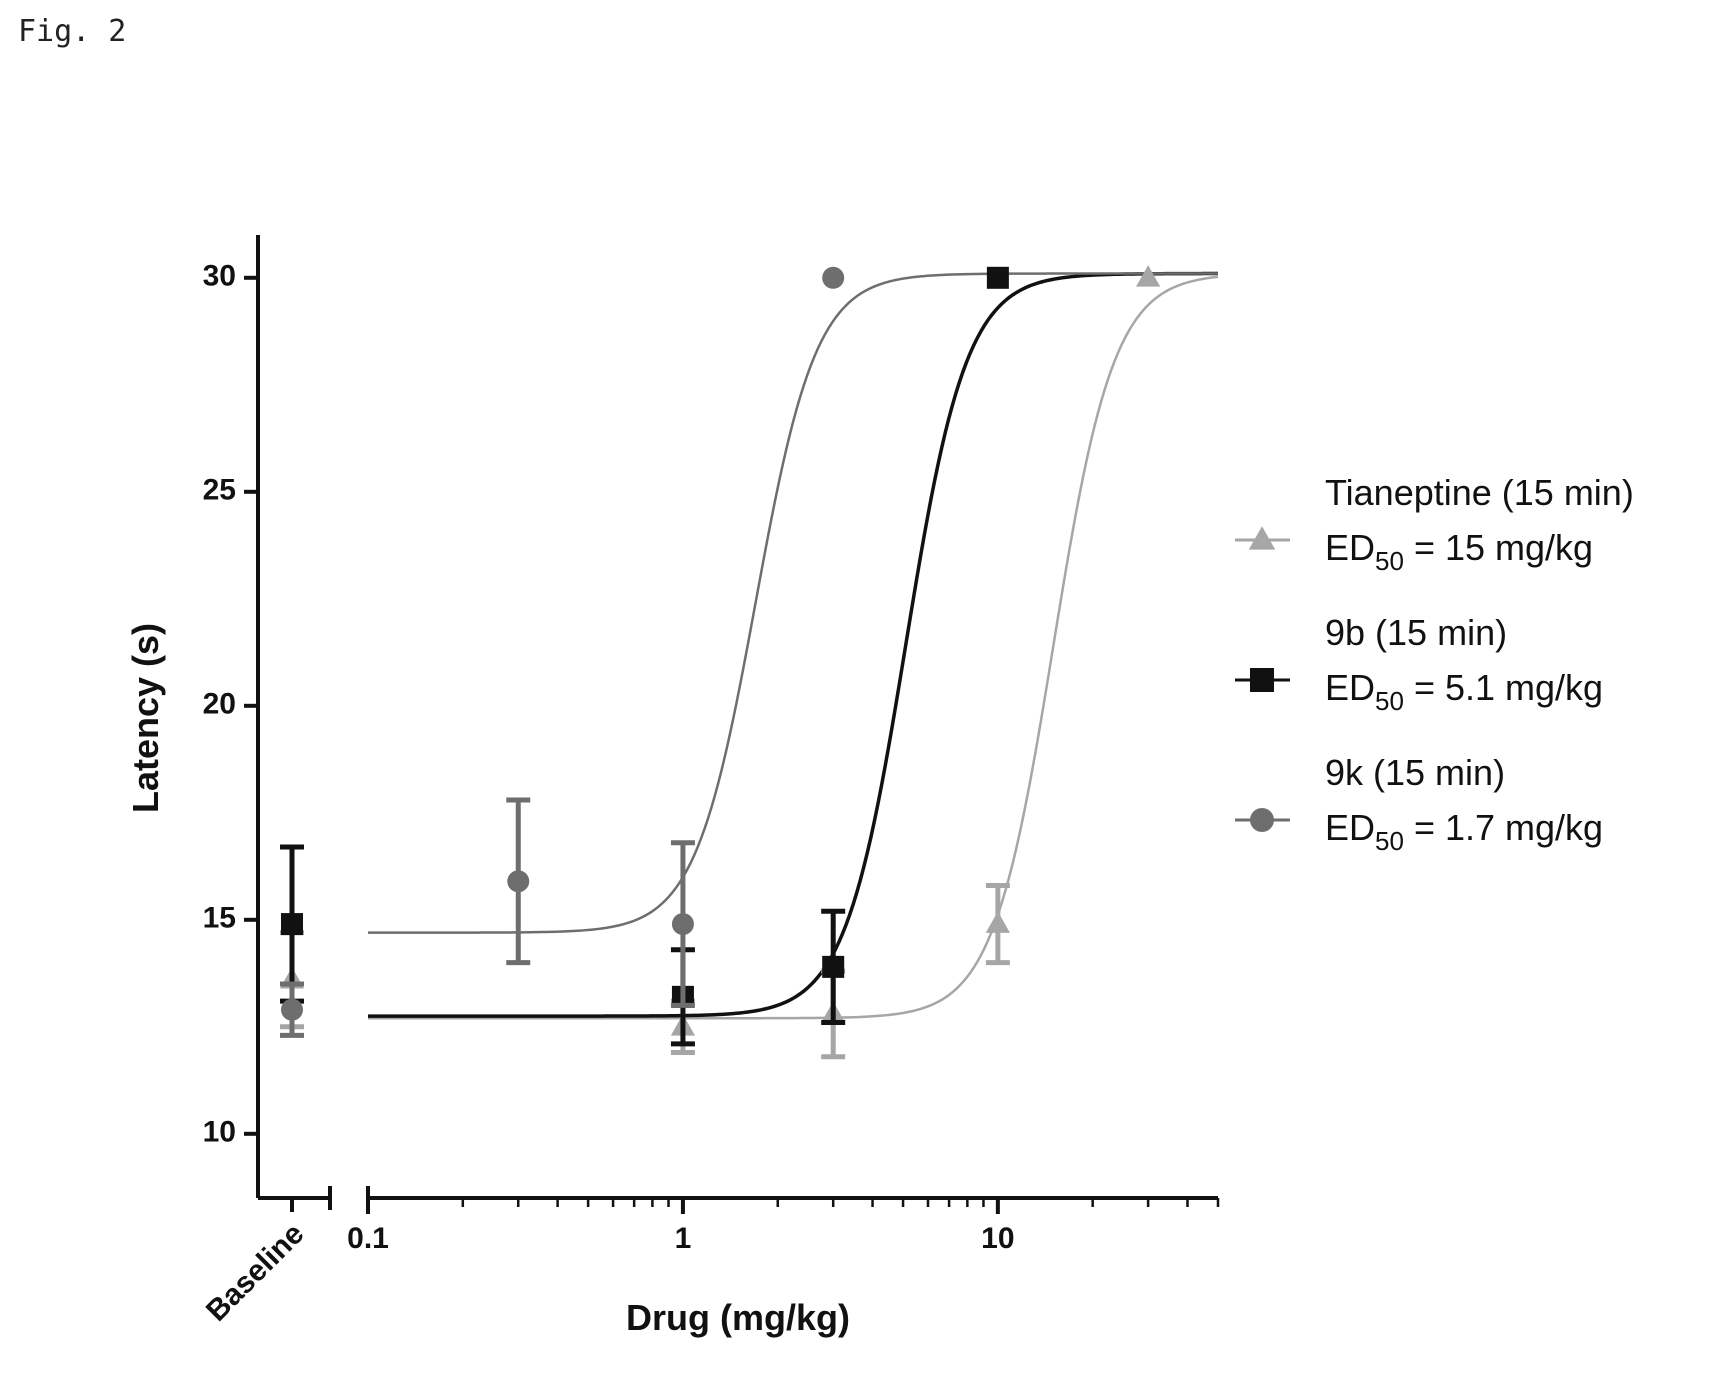 This screenshot has width=1722, height=1387. What do you see at coordinates (255, 1272) in the screenshot?
I see `baseline-tick-label: Baseline` at bounding box center [255, 1272].